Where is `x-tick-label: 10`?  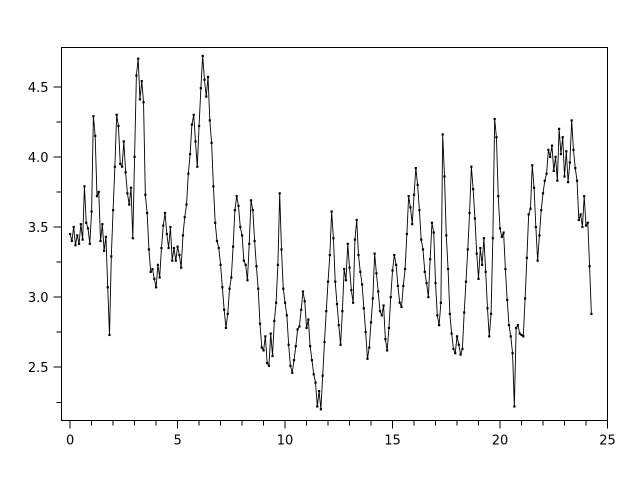 x-tick-label: 10 is located at coordinates (285, 441).